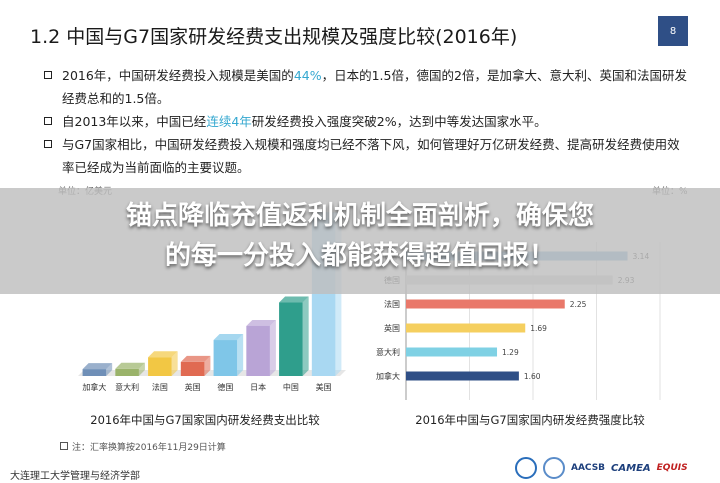 This screenshot has height=483, width=720. What do you see at coordinates (673, 31) in the screenshot?
I see `page-number-badge: 8` at bounding box center [673, 31].